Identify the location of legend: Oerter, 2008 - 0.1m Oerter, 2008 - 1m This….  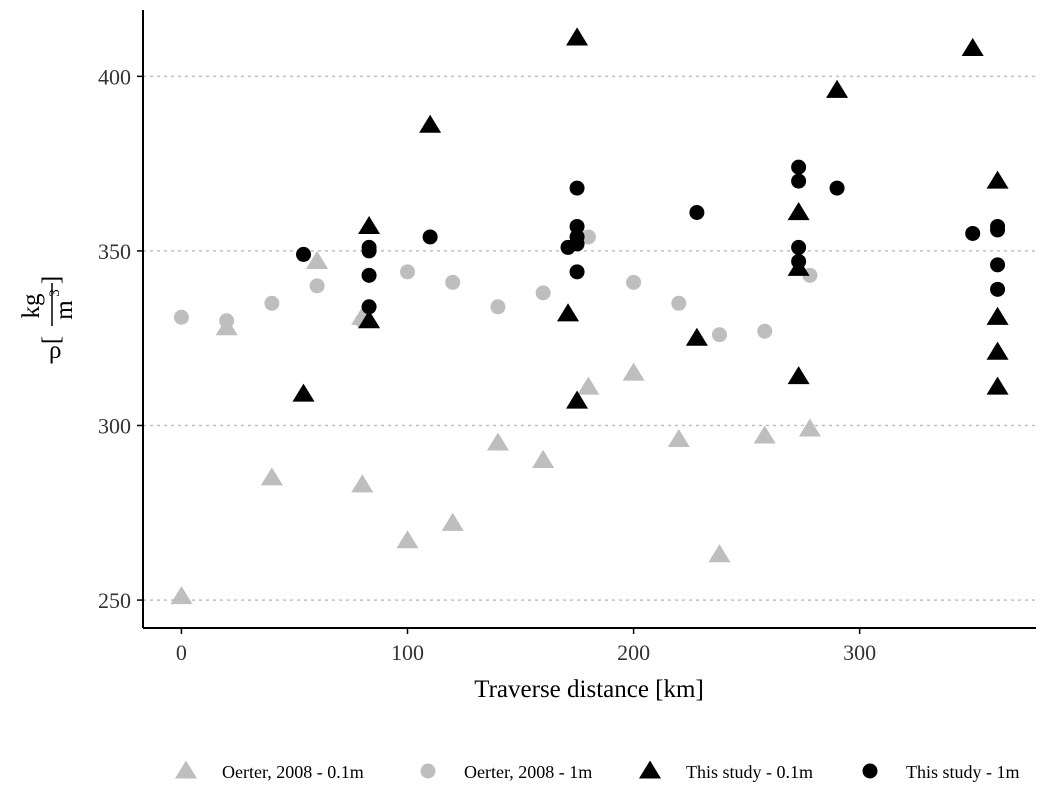
(597, 771).